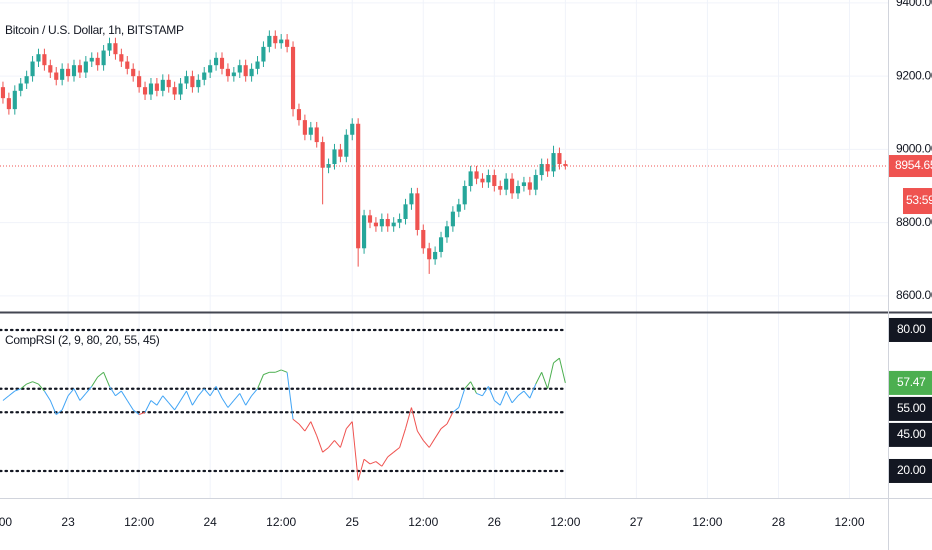 The width and height of the screenshot is (932, 550). Describe the element at coordinates (637, 522) in the screenshot. I see `x-tick-label: 27` at that location.